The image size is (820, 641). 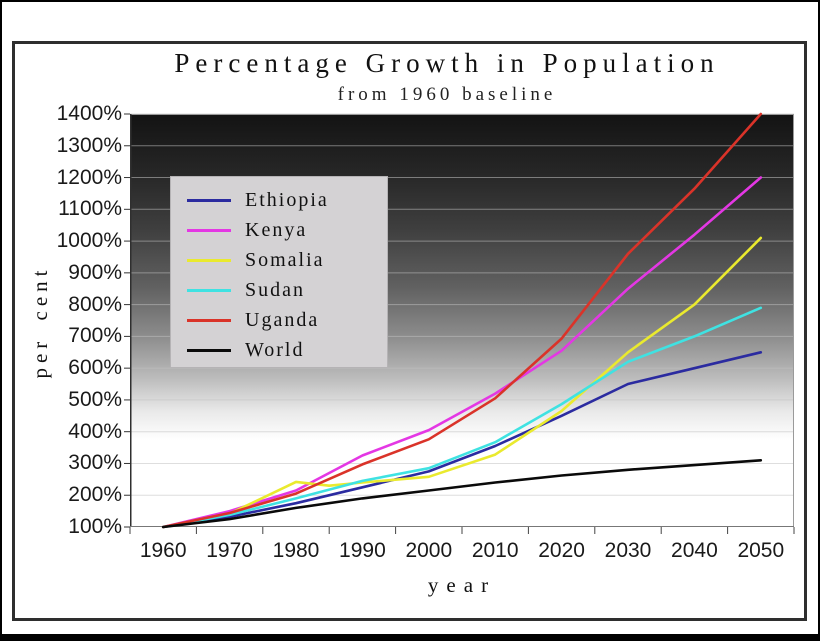 I want to click on y-axis-tick-label: 1300%, so click(x=89, y=145).